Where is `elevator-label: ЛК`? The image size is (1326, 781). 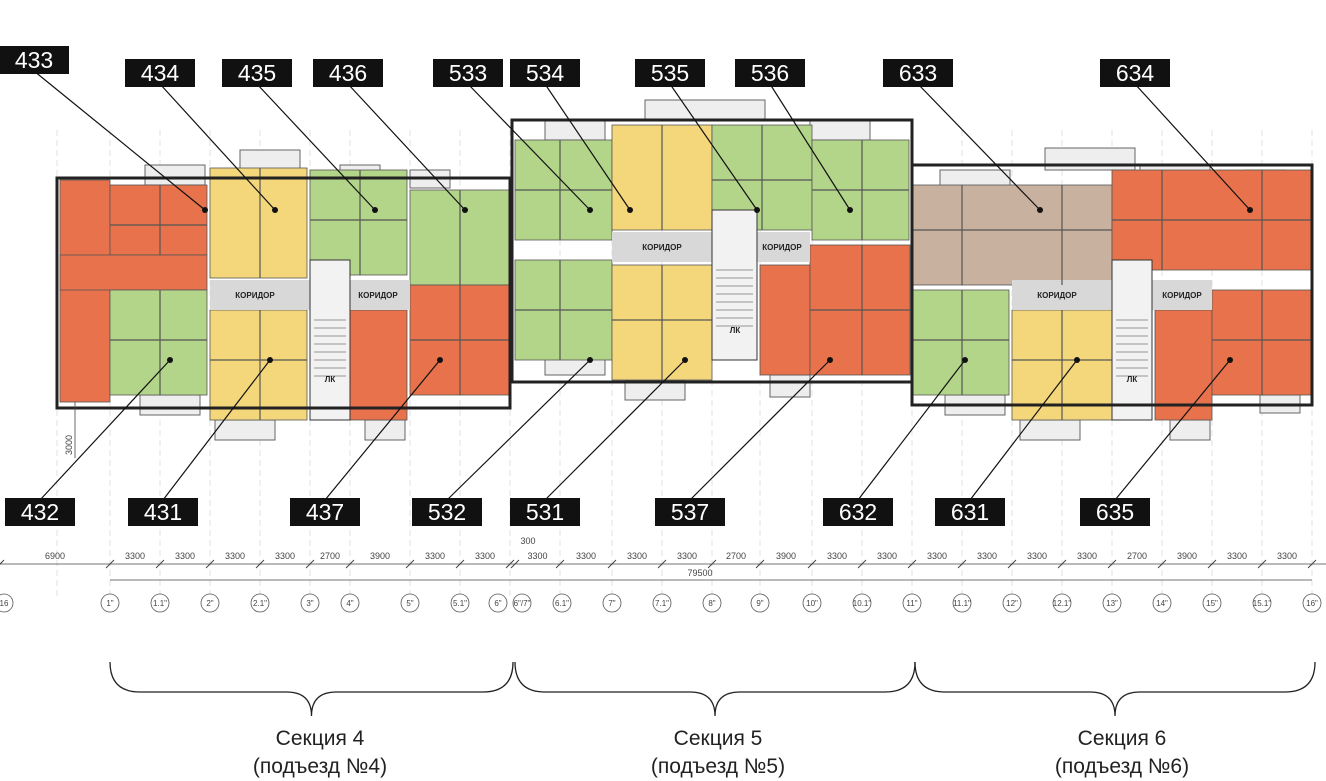 elevator-label: ЛК is located at coordinates (330, 379).